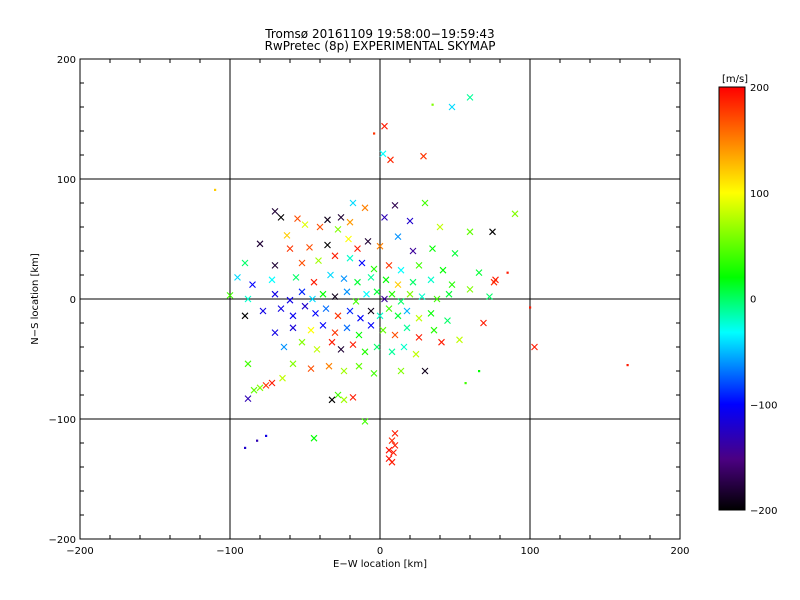  Describe the element at coordinates (35, 299) in the screenshot. I see `y-axis-label: N−S location [km]` at that location.